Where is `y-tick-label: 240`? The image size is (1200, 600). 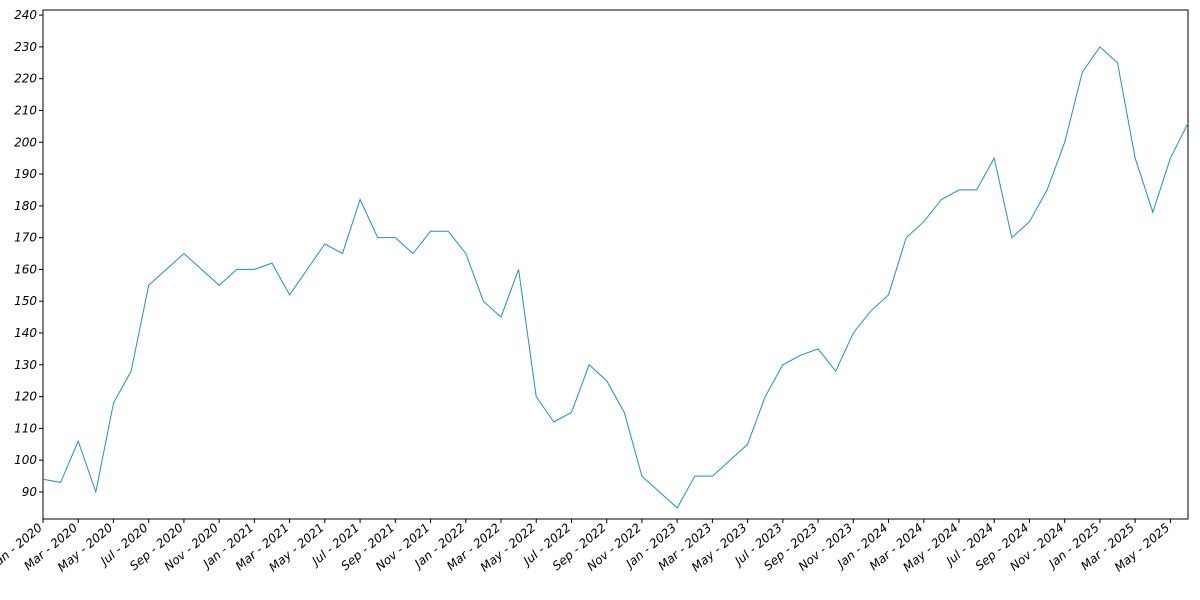
y-tick-label: 240 is located at coordinates (25, 15).